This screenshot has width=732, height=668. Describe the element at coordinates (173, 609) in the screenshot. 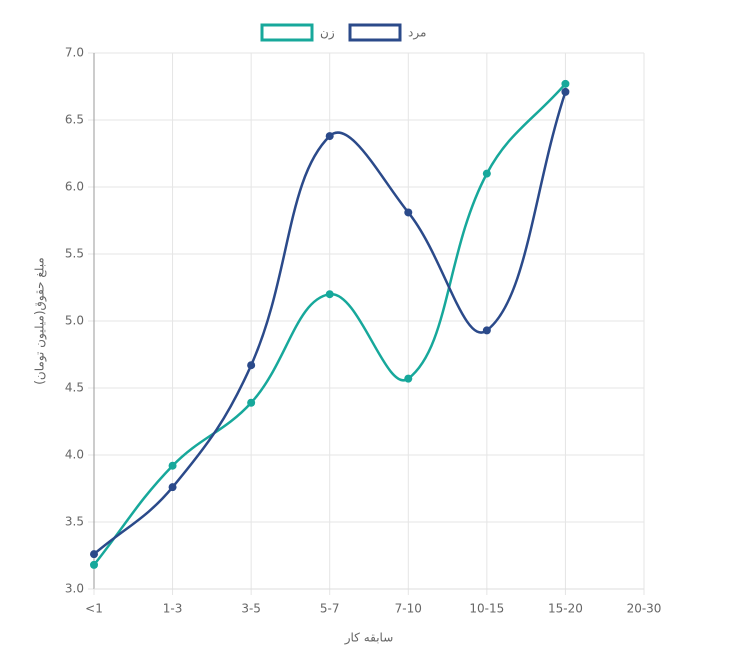

I see `x-tick-label: 1-3` at that location.